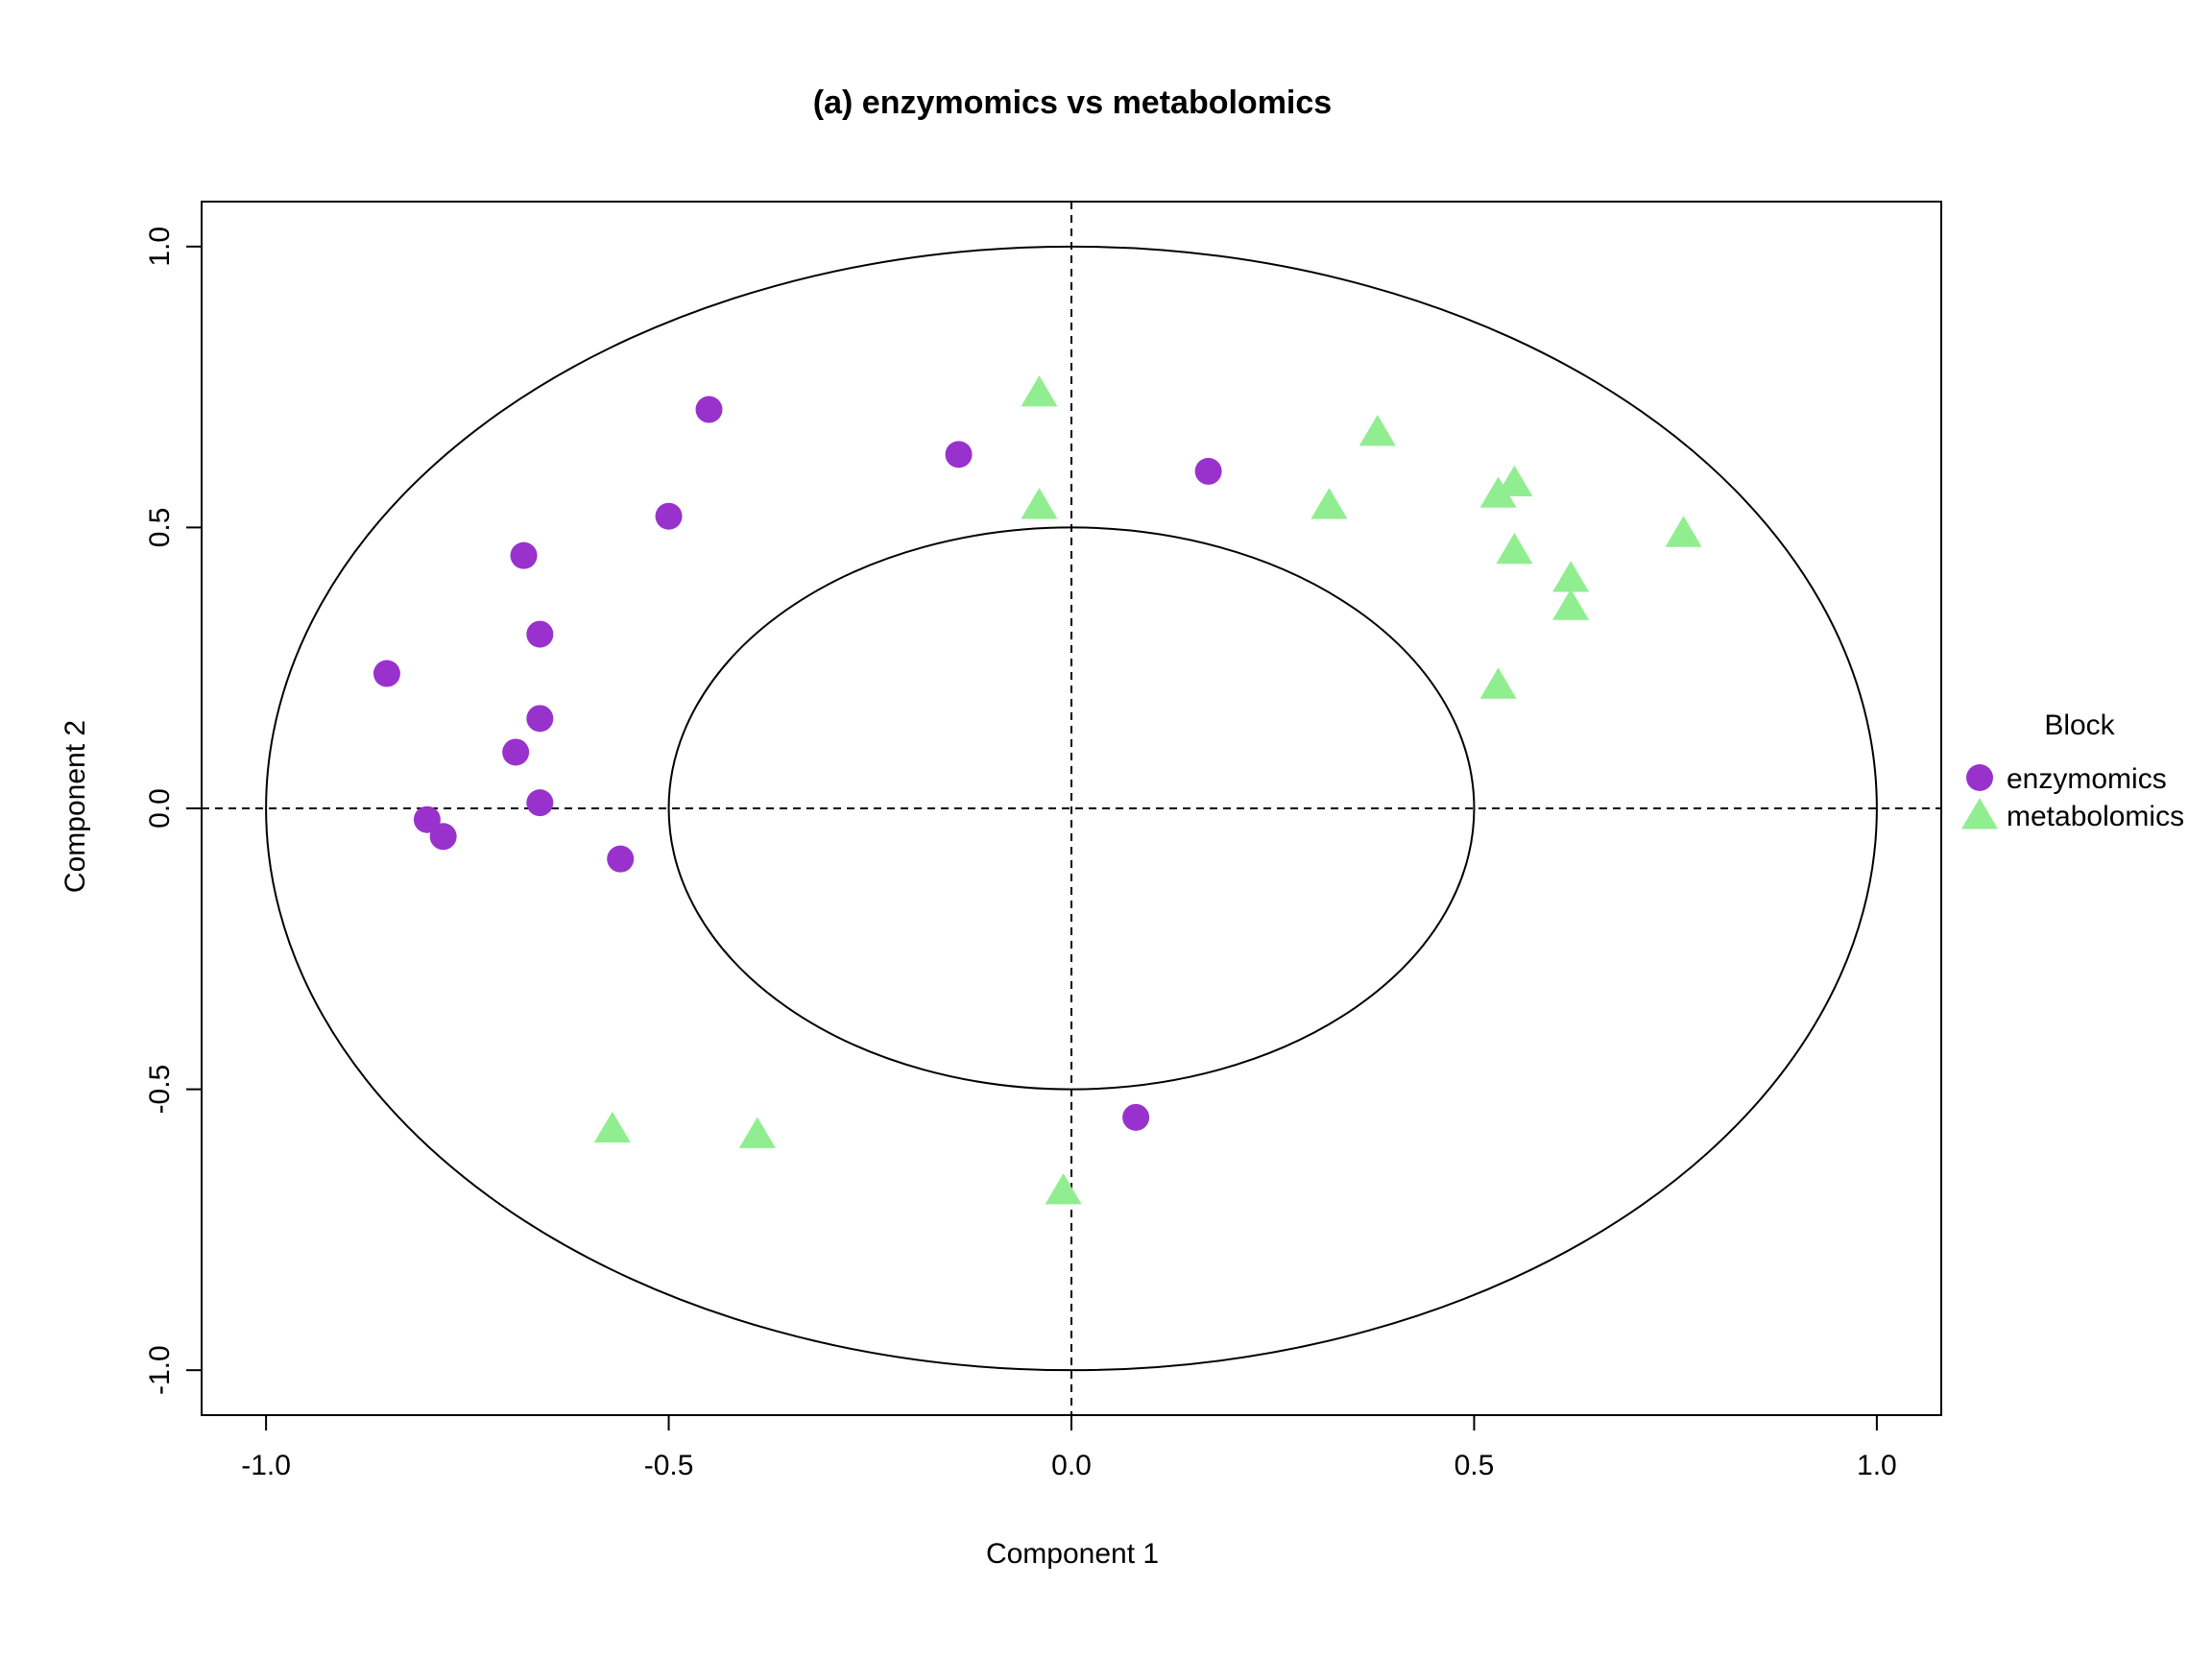 The image size is (2212, 1659). I want to click on legend-title: Block, so click(2079, 725).